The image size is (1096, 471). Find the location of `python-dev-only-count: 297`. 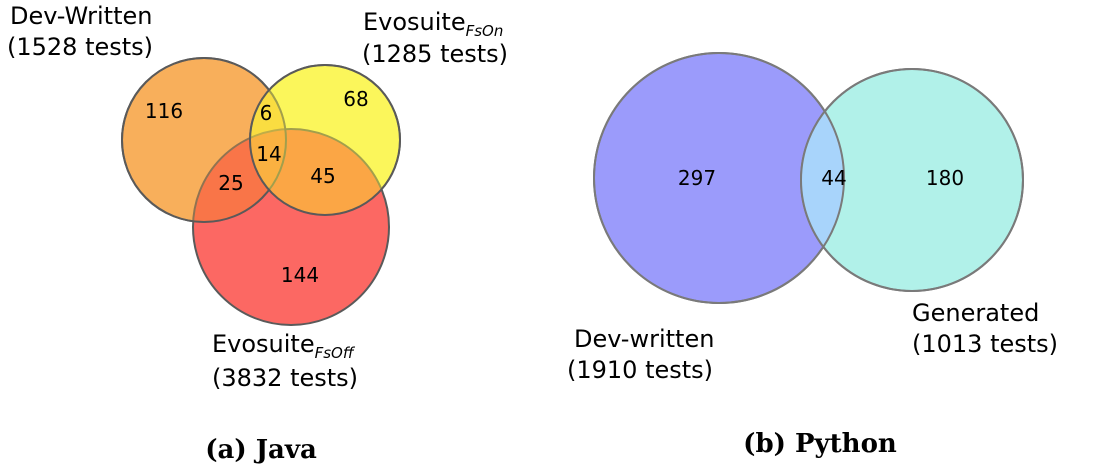

python-dev-only-count: 297 is located at coordinates (697, 178).